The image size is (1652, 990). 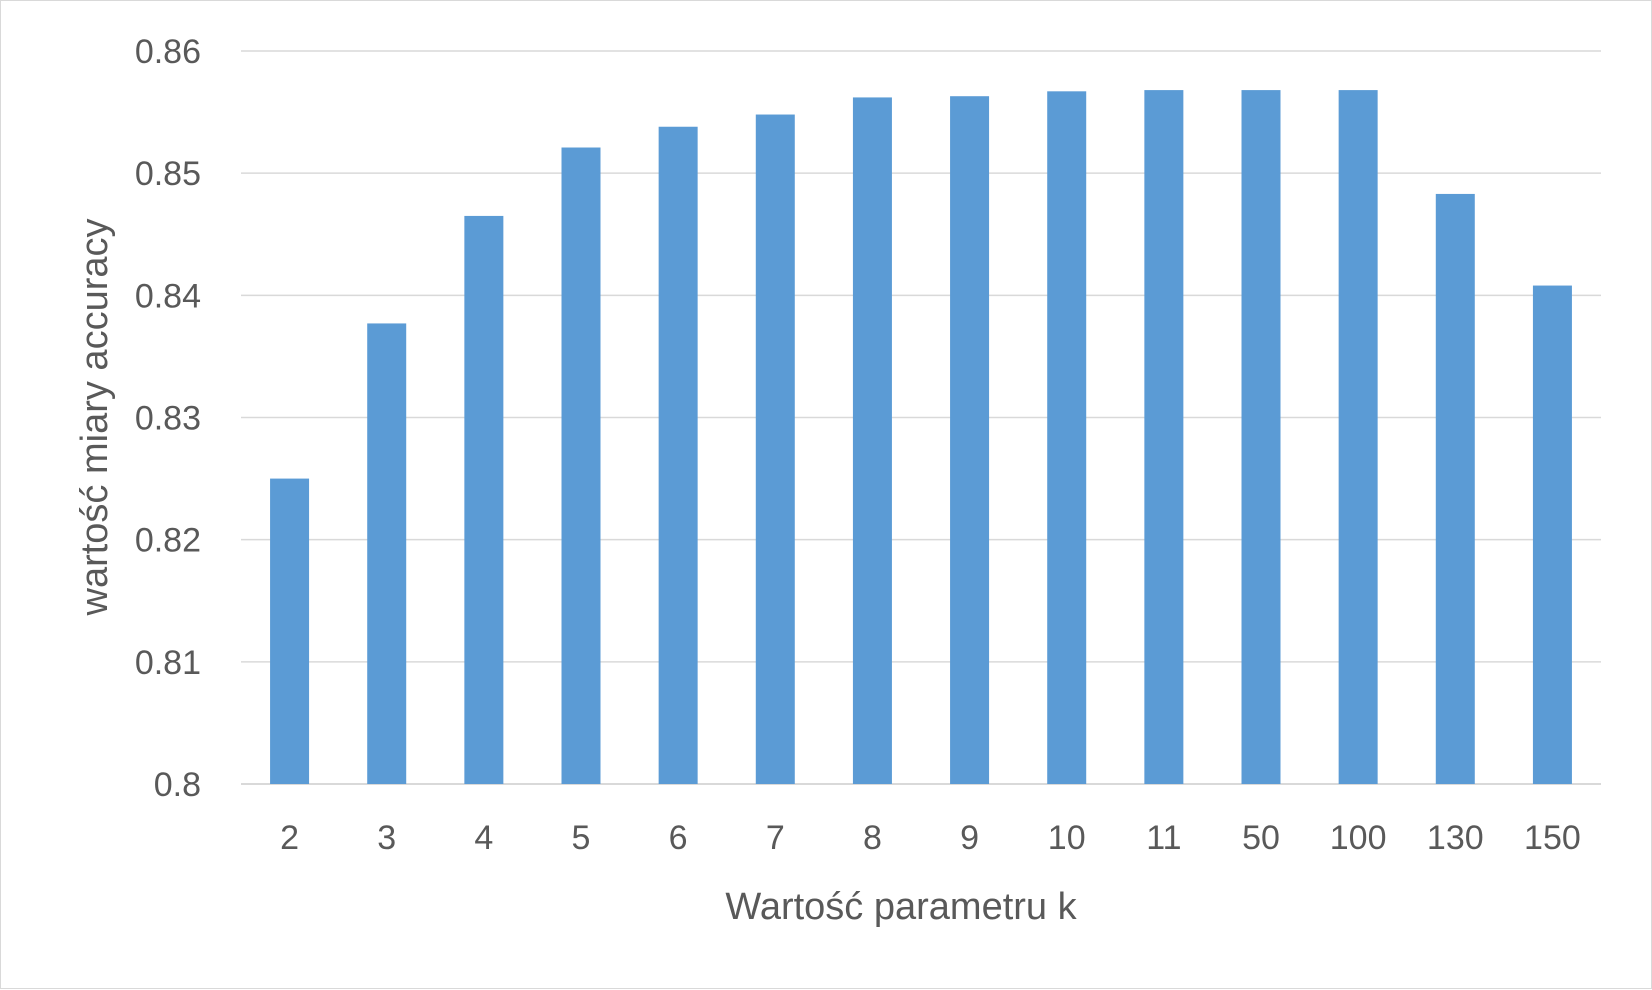 What do you see at coordinates (1067, 838) in the screenshot?
I see `x-tick-label: 10` at bounding box center [1067, 838].